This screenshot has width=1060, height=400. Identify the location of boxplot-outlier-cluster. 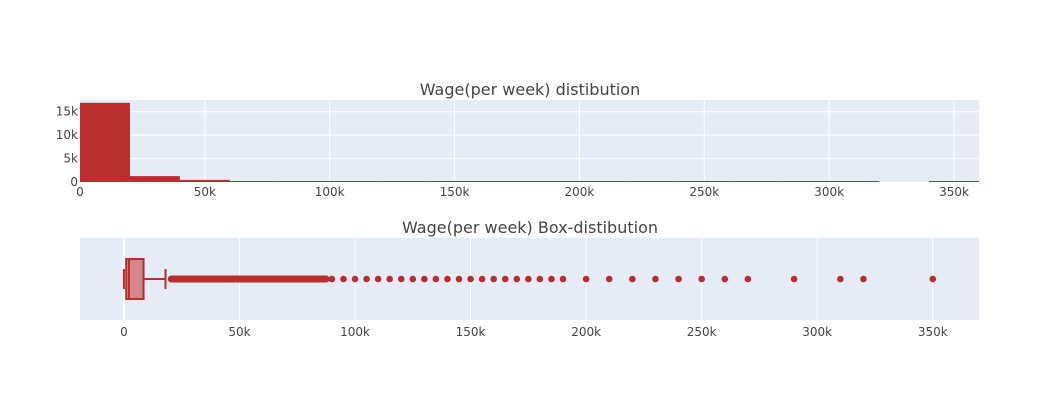
(248, 279).